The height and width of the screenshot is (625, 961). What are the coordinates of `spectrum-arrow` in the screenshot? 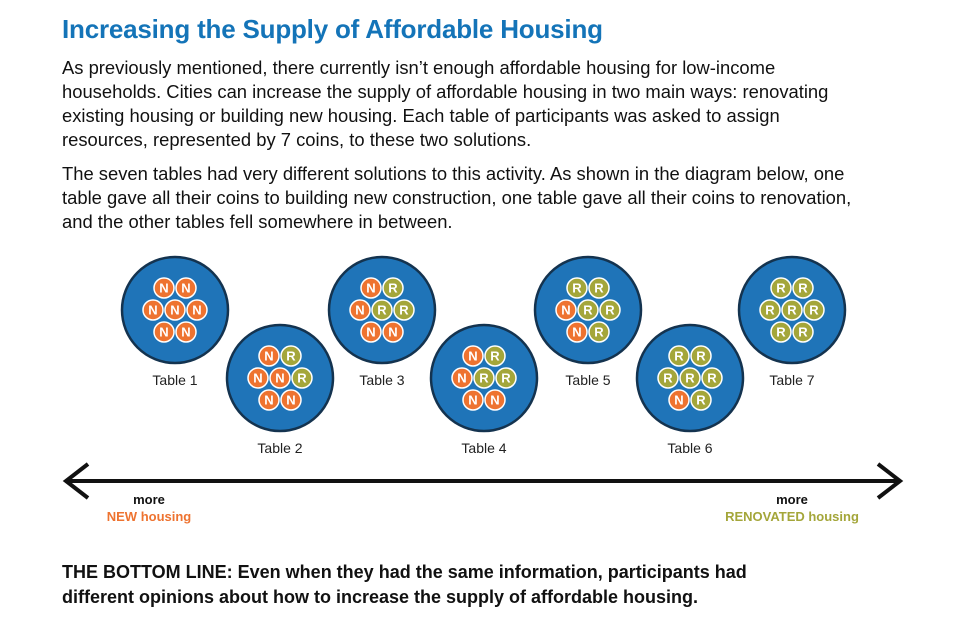 It's located at (483, 481).